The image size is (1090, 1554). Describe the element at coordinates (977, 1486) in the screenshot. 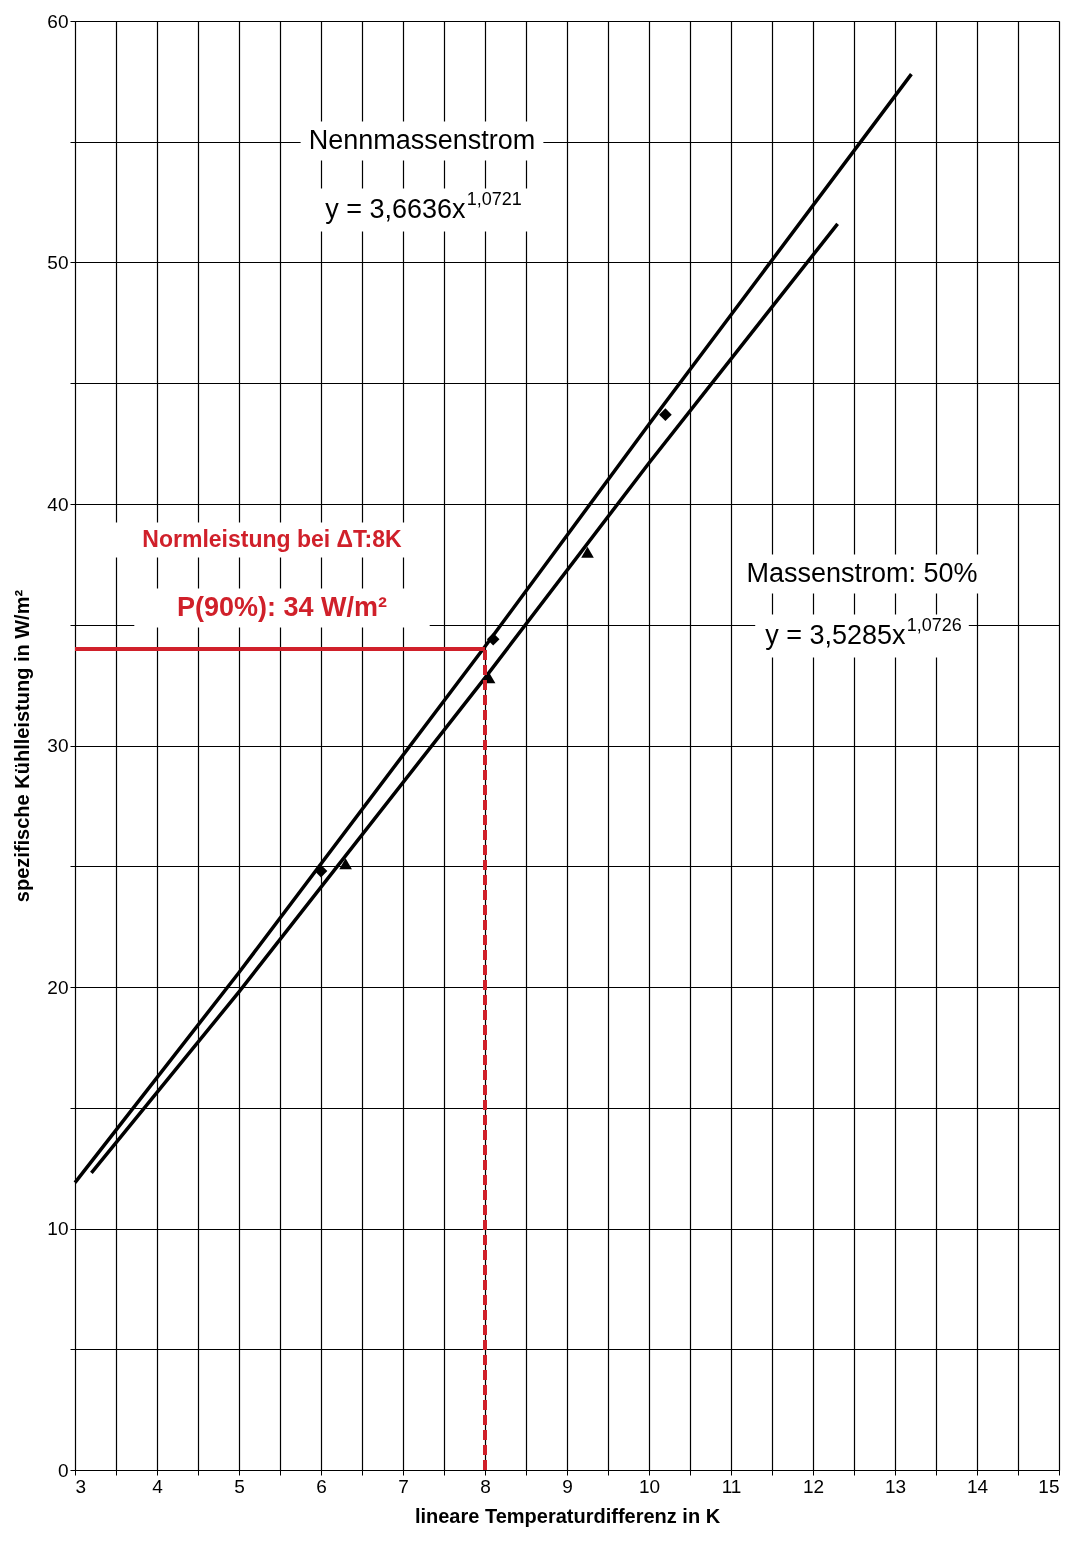

I see `x-tick-label: 14` at that location.